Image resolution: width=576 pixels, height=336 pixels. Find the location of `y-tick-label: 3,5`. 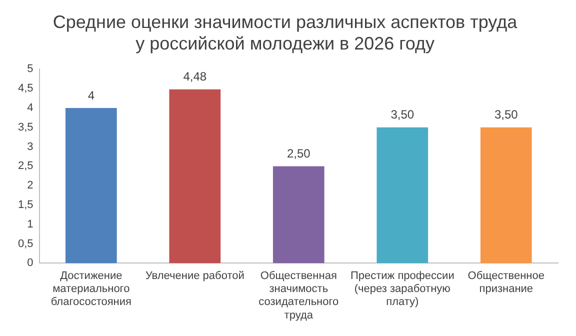

y-tick-label: 3,5 is located at coordinates (26, 127).